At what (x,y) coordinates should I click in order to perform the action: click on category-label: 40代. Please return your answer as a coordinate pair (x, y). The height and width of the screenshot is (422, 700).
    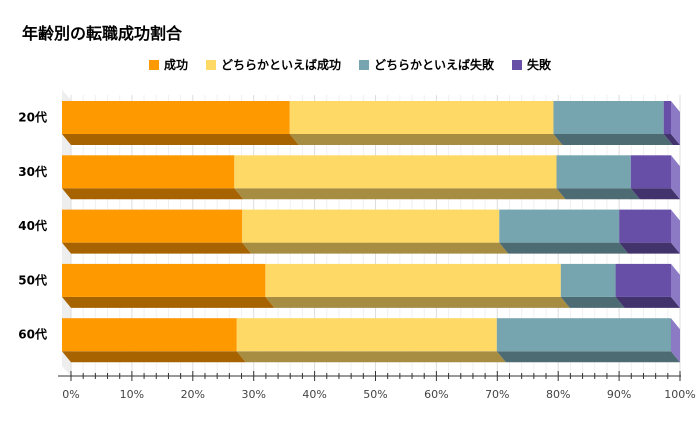
    Looking at the image, I should click on (32, 225).